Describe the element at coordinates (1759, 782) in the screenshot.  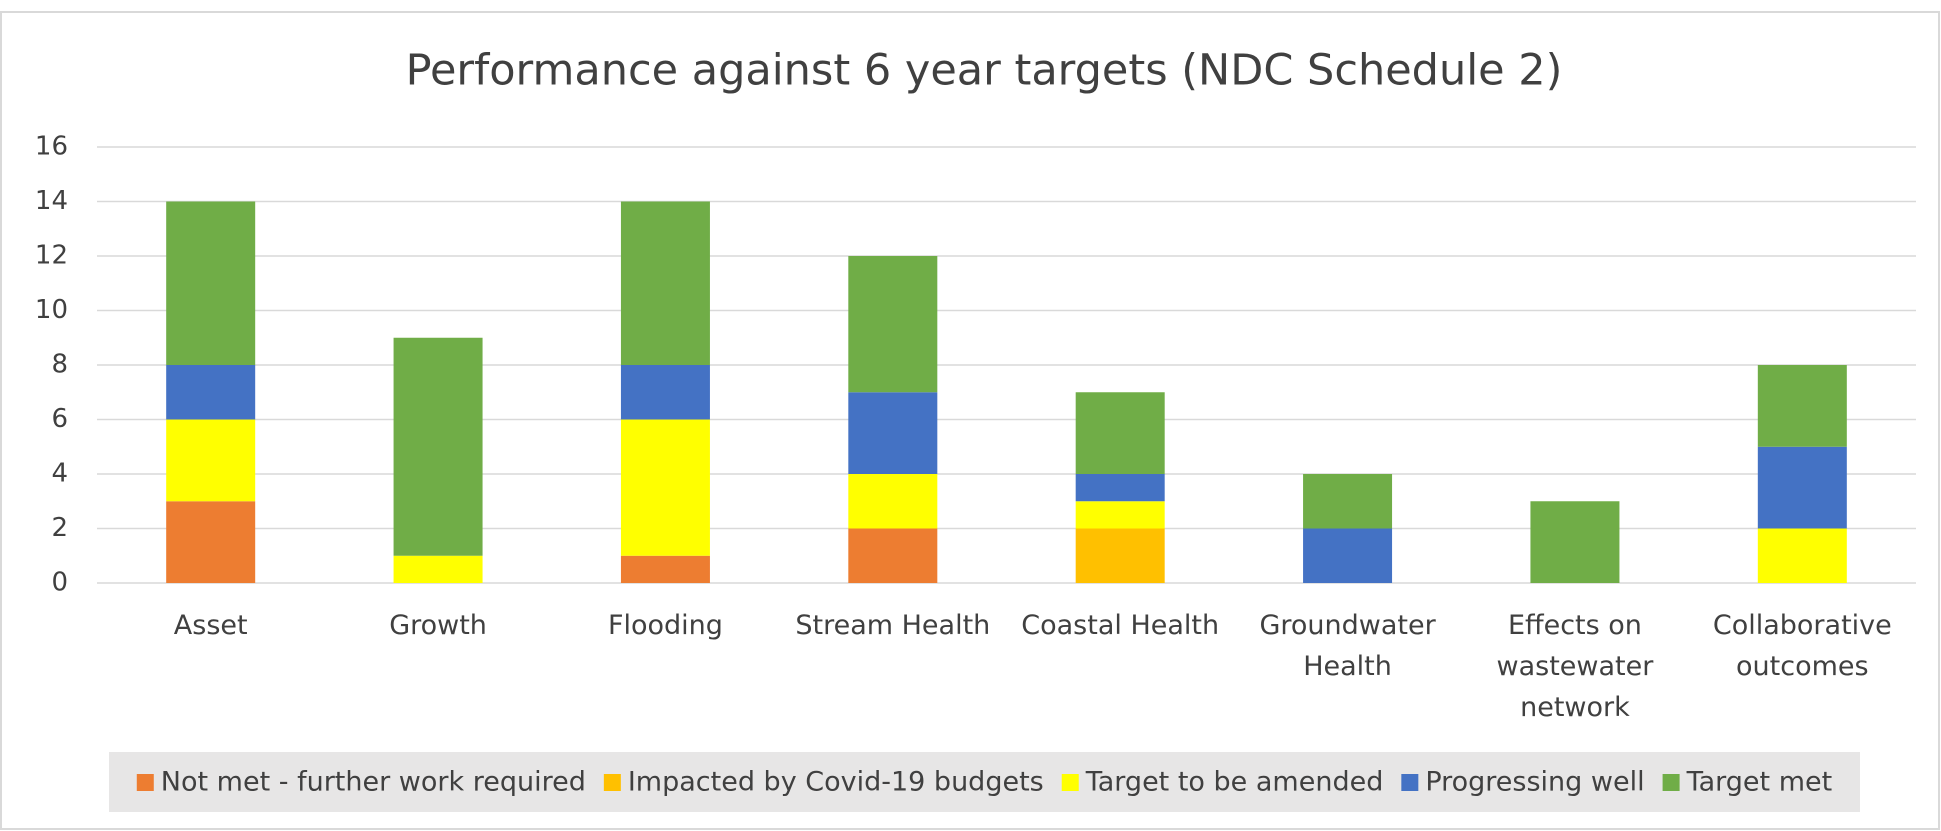
I see `legend-label: Target met` at that location.